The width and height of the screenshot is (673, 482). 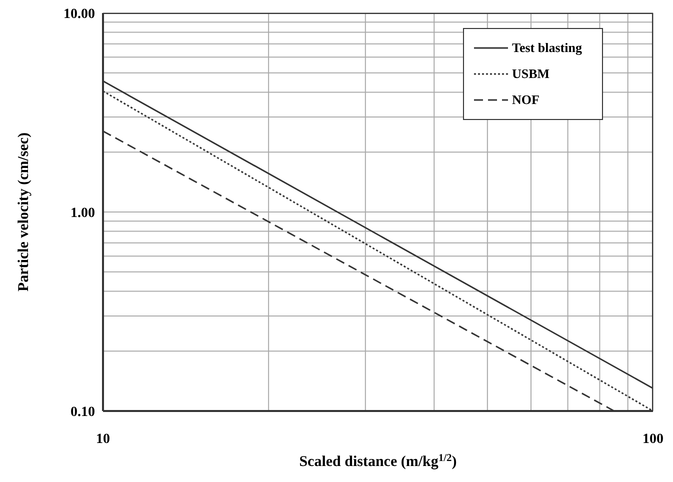 What do you see at coordinates (79, 14) in the screenshot?
I see `y-tick-label: 10.00` at bounding box center [79, 14].